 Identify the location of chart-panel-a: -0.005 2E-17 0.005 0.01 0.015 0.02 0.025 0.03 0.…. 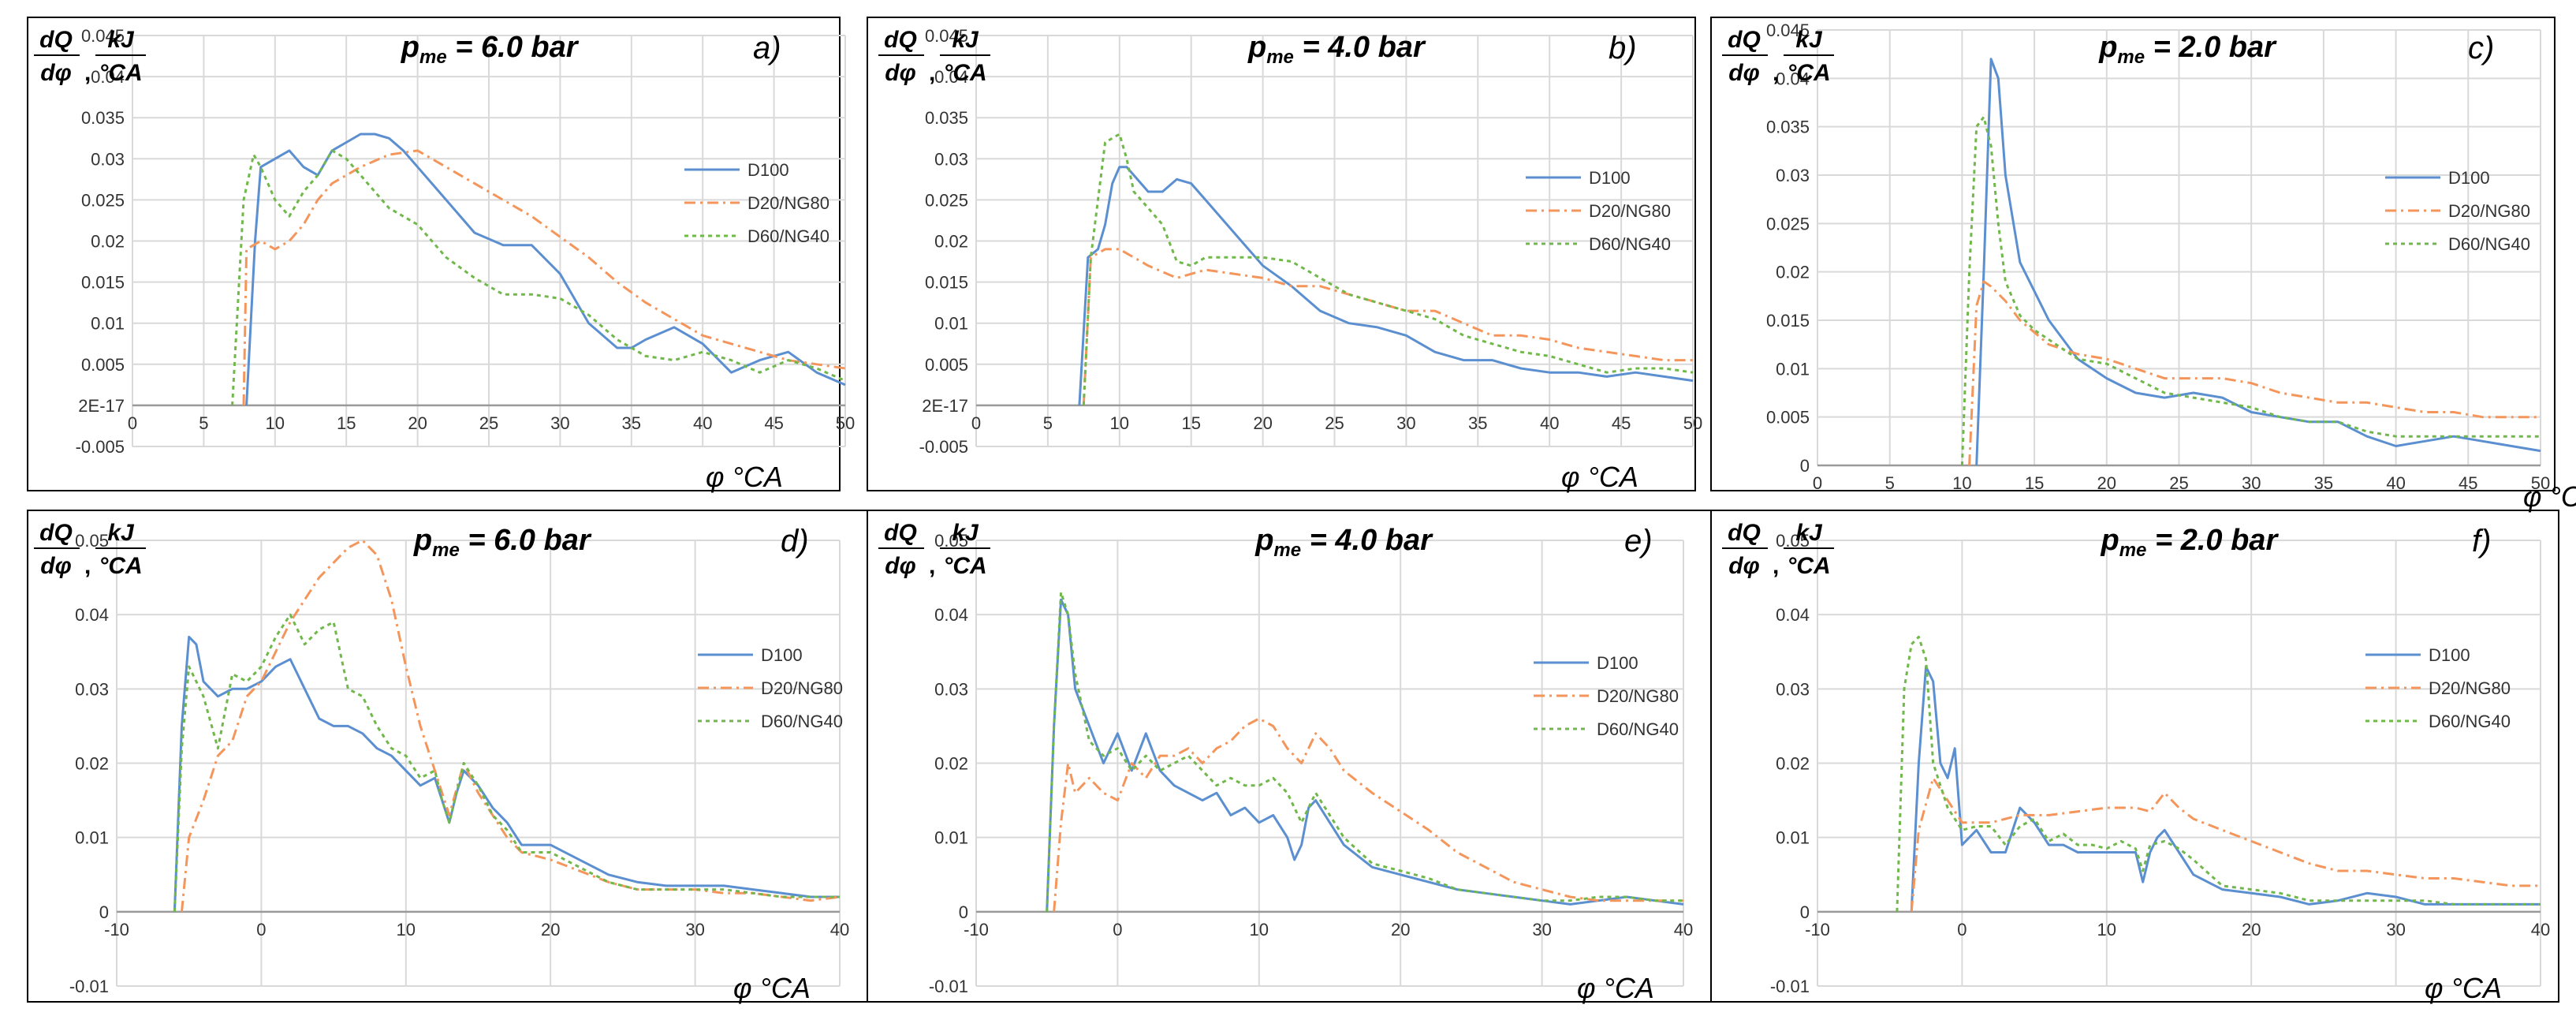
(441, 255).